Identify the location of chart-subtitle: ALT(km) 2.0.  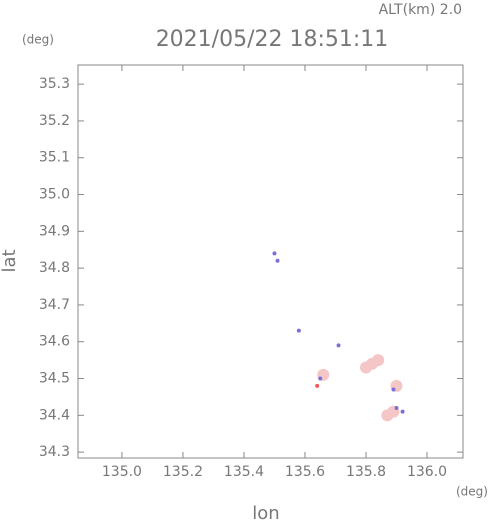
(420, 10).